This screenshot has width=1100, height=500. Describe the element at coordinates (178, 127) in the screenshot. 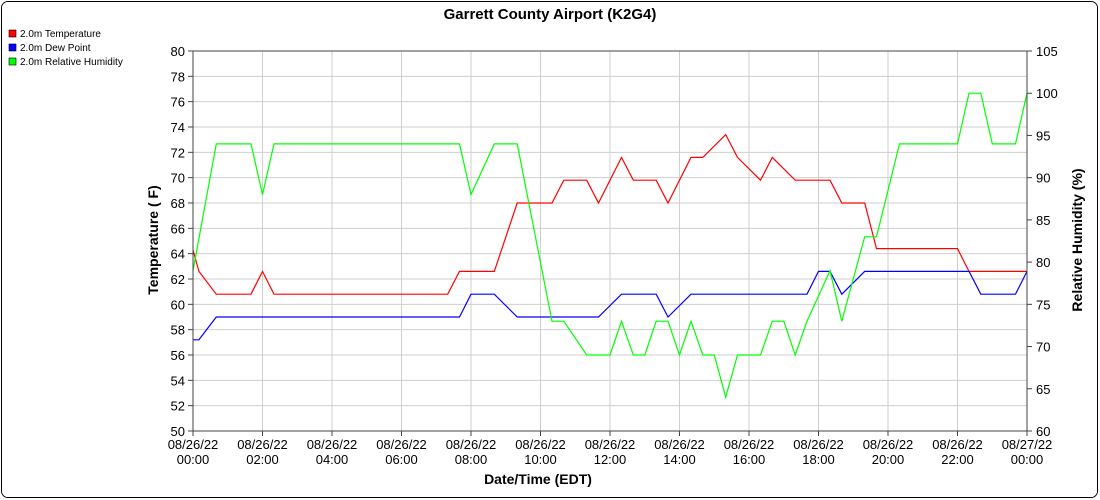

I see `left-tick-label: 74` at that location.